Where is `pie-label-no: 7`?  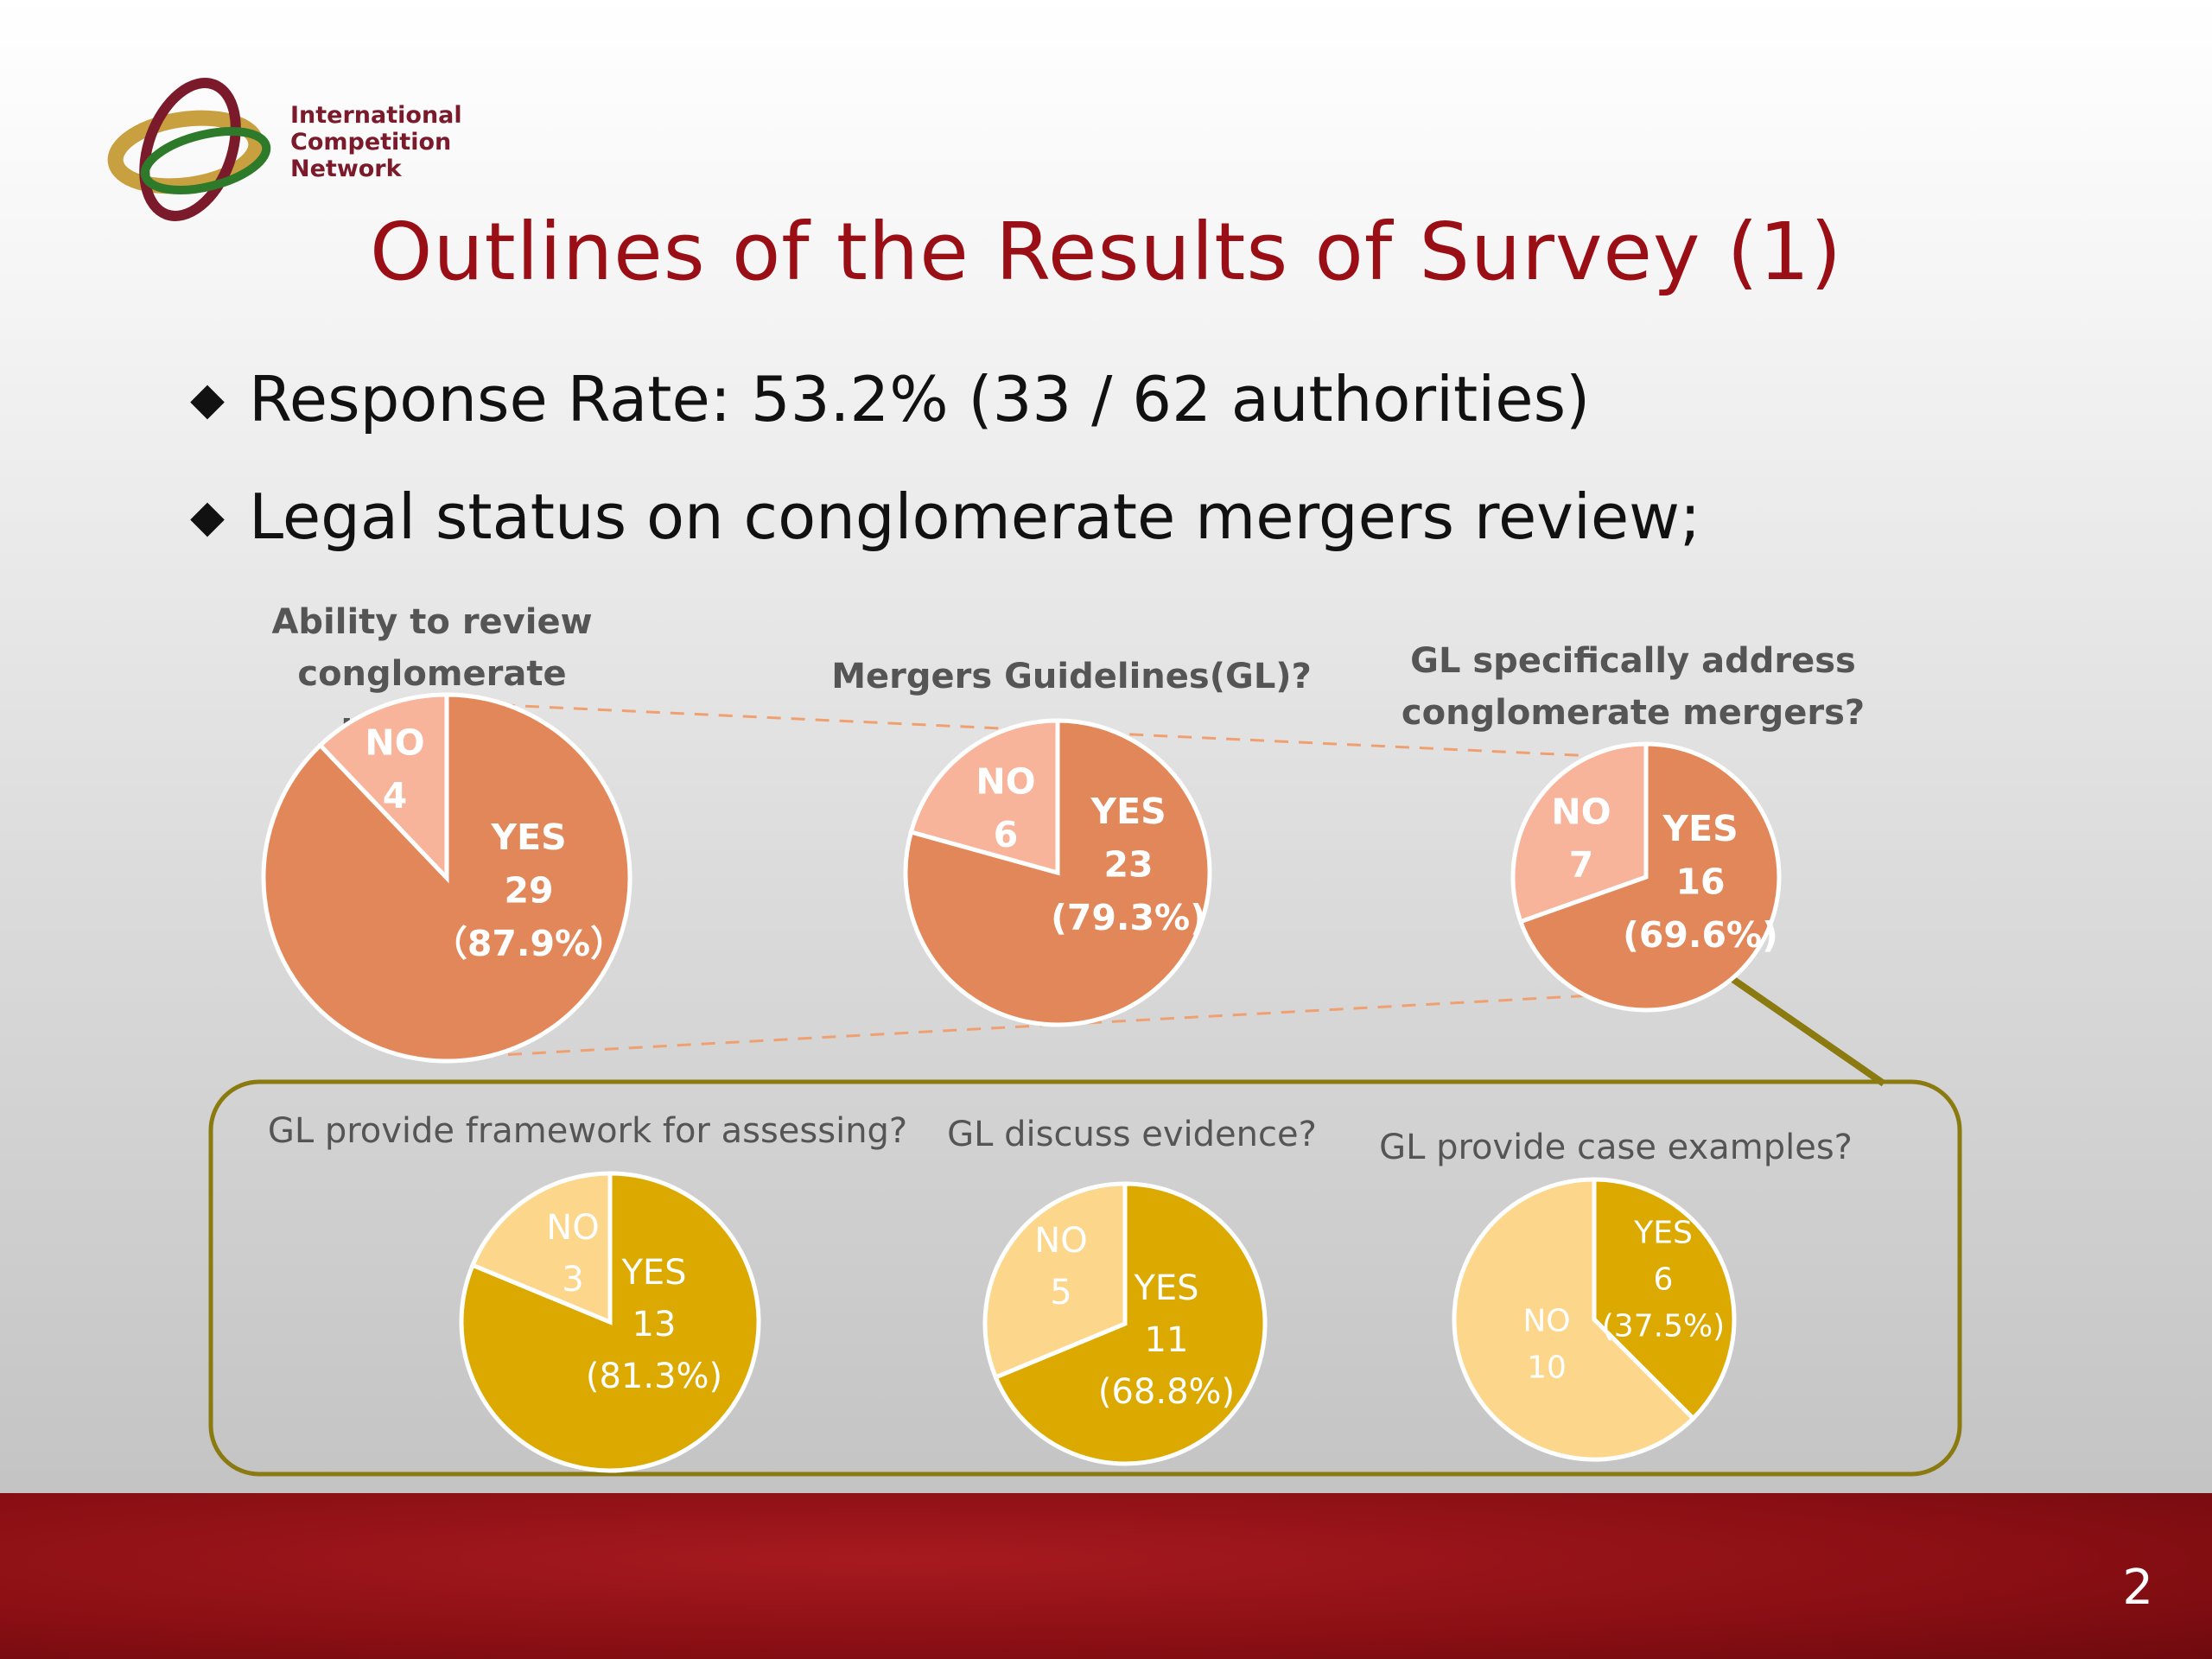
pie-label-no: 7 is located at coordinates (1581, 865).